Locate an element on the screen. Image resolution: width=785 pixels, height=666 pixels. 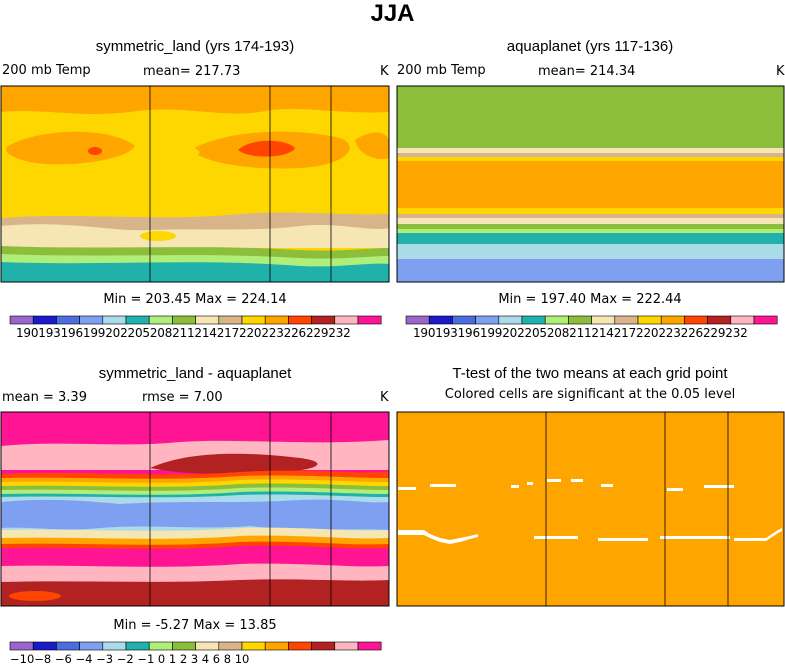
panel1-variable-label: 200 mb Temp is located at coordinates (46, 70).